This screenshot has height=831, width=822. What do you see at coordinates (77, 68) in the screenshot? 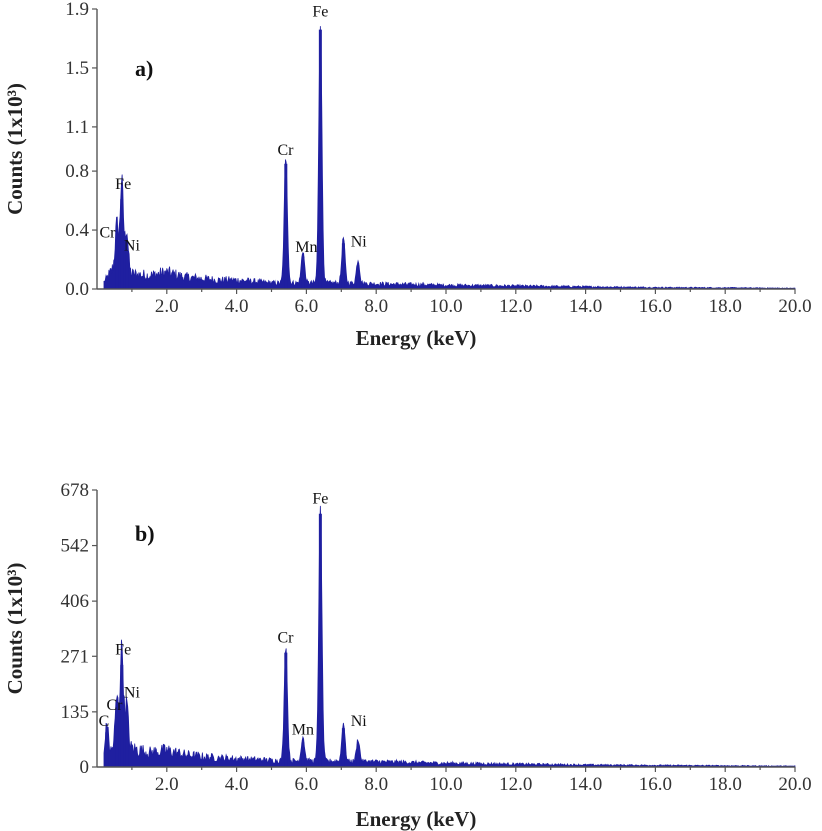
I see `y-tick-label: 1.5` at bounding box center [77, 68].